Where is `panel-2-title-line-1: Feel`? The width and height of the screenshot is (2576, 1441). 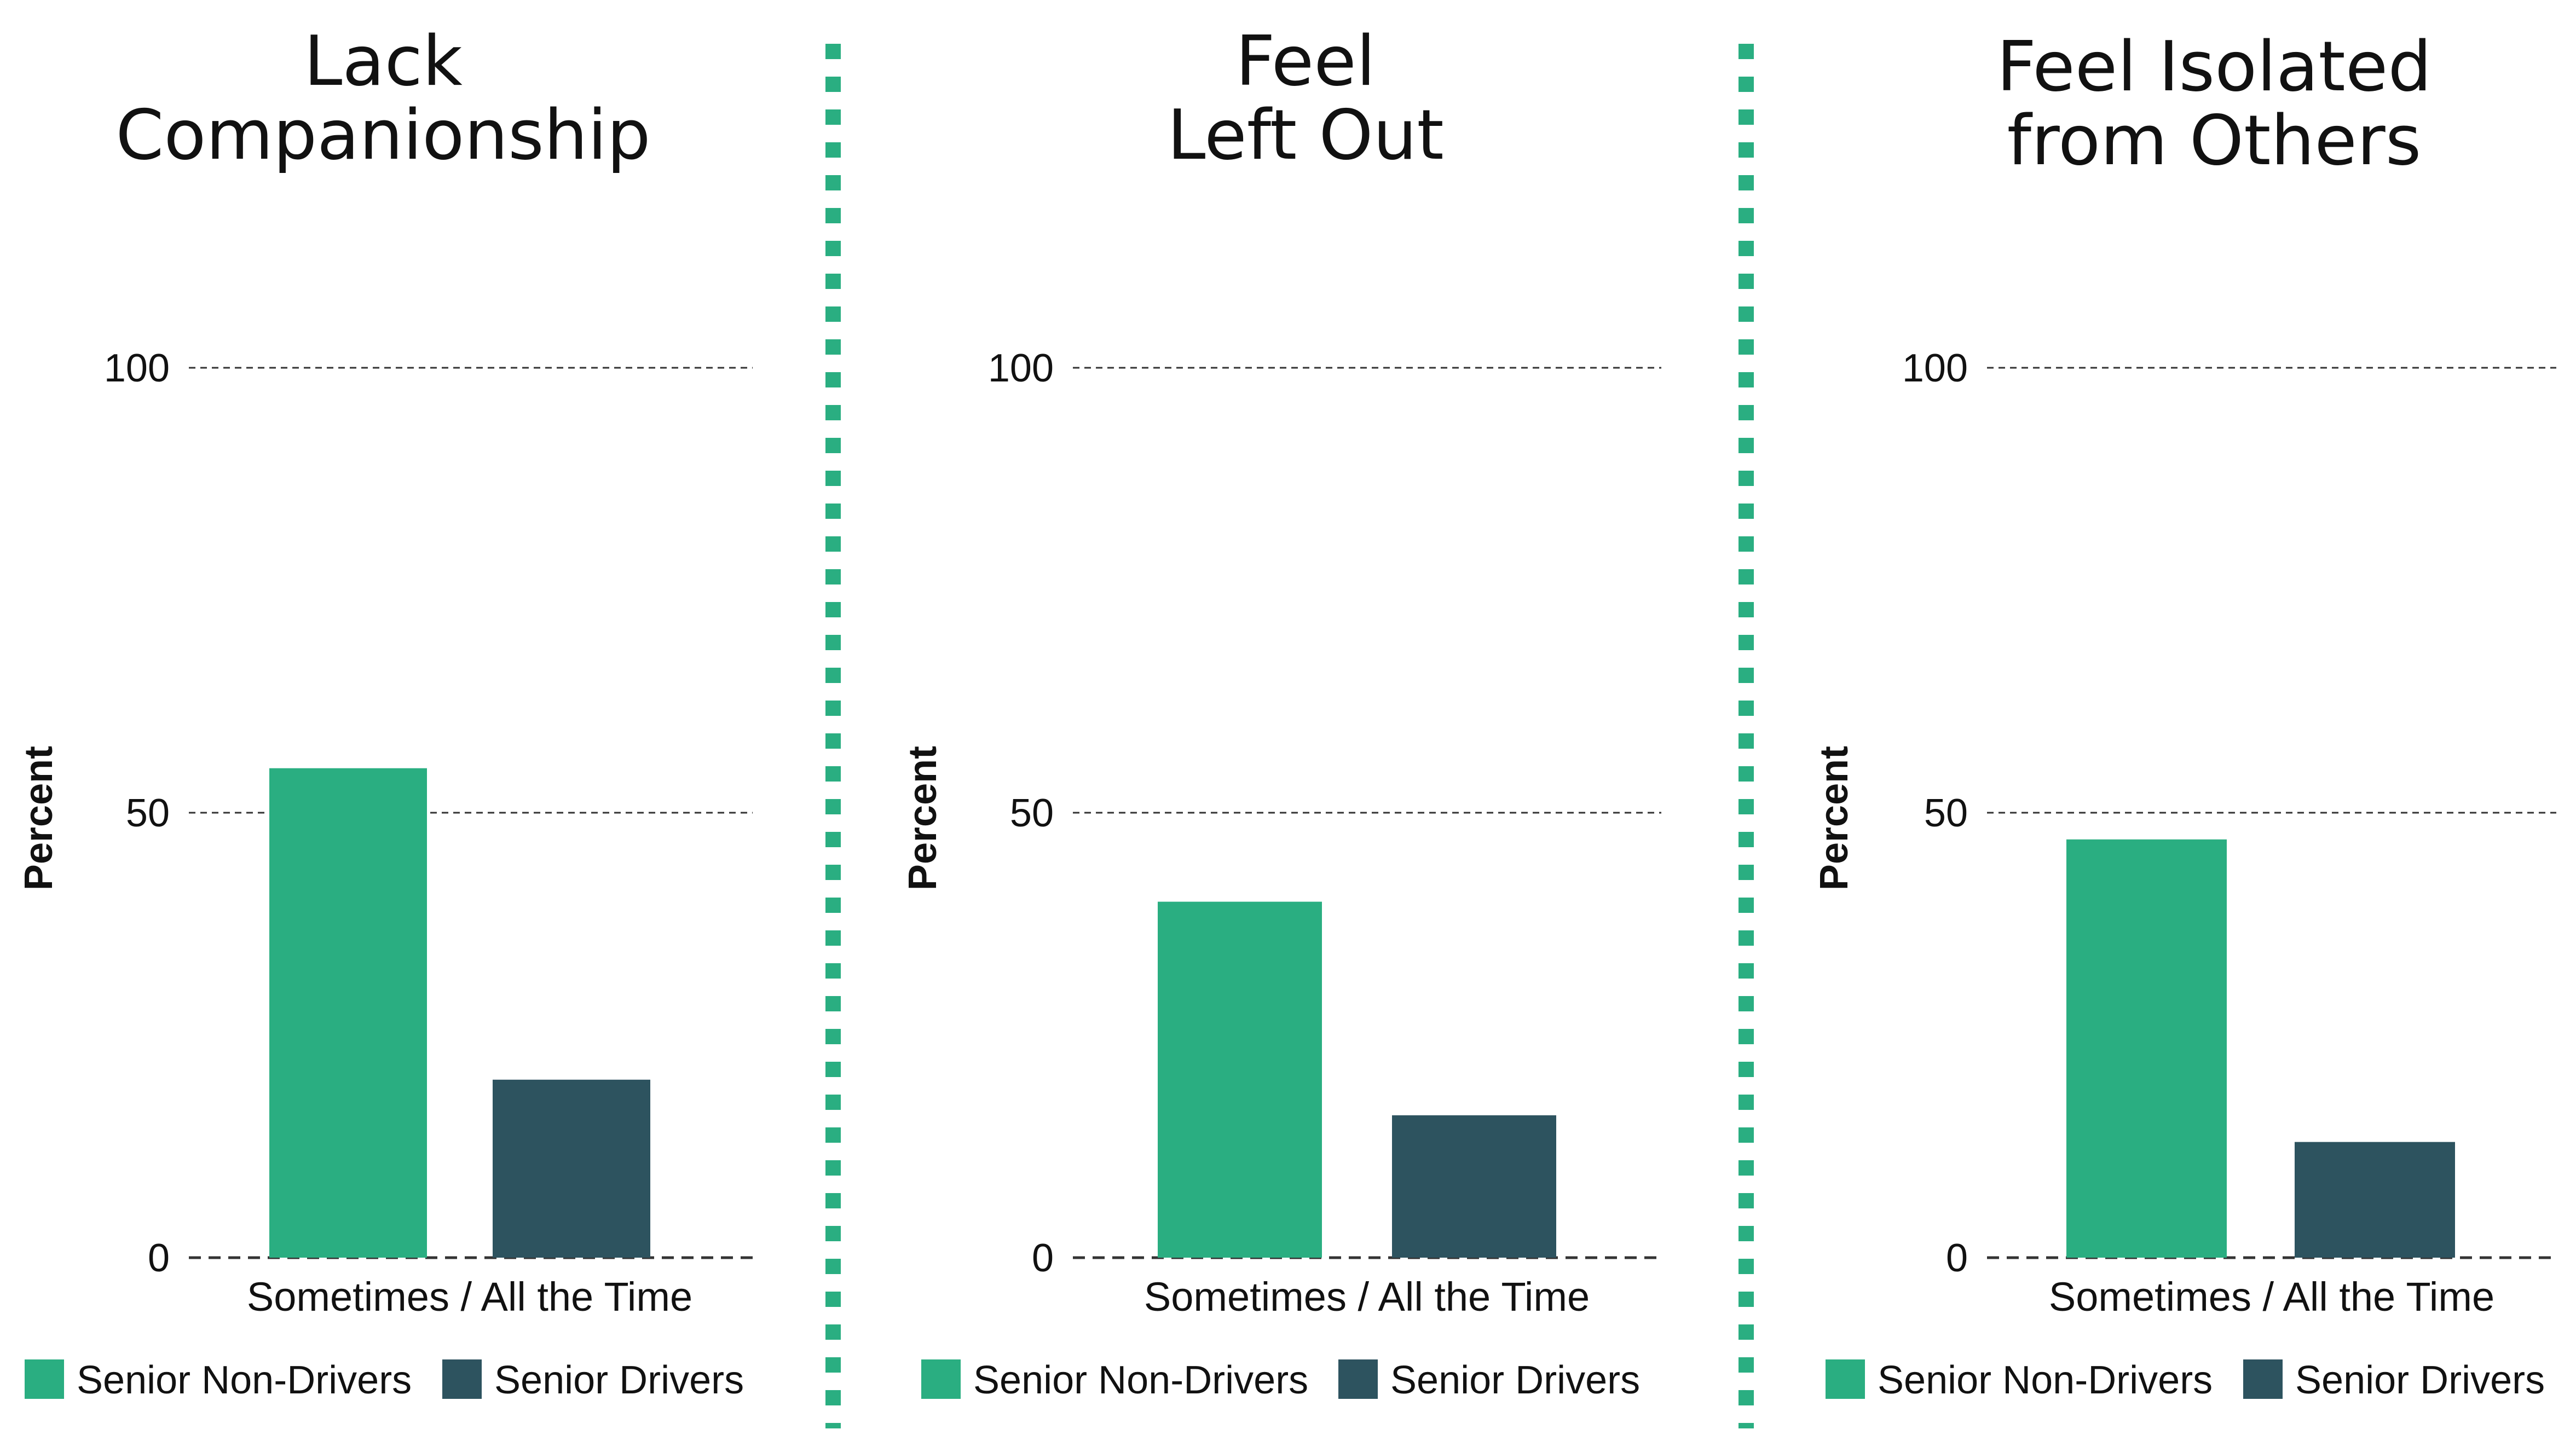 panel-2-title-line-1: Feel is located at coordinates (1306, 61).